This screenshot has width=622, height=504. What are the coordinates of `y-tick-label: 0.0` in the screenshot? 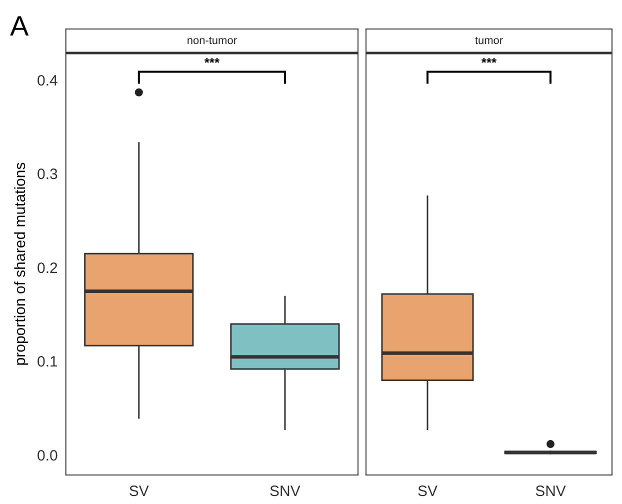 It's located at (47, 455).